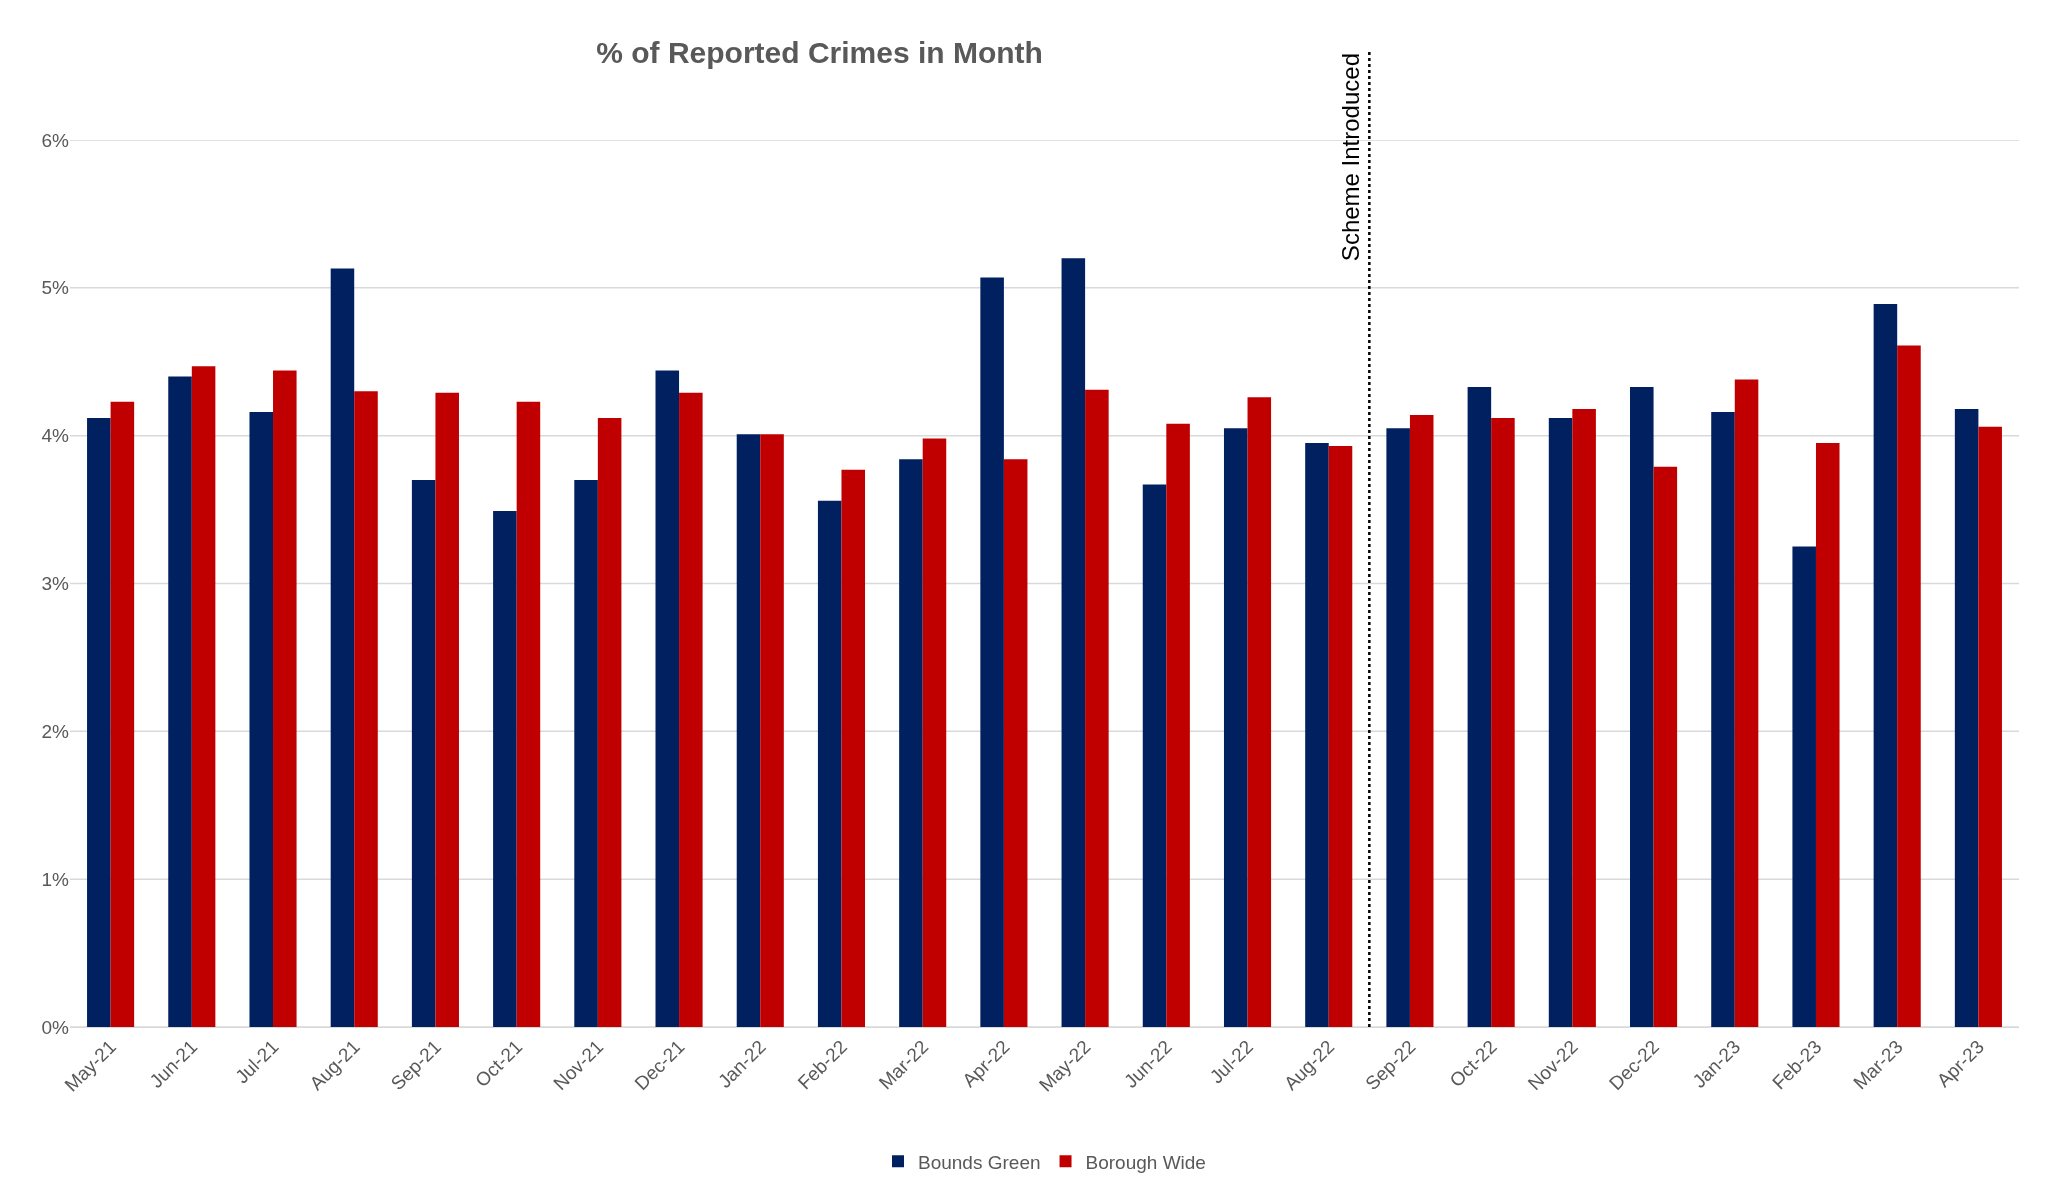 This screenshot has width=2049, height=1192. What do you see at coordinates (55, 731) in the screenshot?
I see `y-tick-label: 2%` at bounding box center [55, 731].